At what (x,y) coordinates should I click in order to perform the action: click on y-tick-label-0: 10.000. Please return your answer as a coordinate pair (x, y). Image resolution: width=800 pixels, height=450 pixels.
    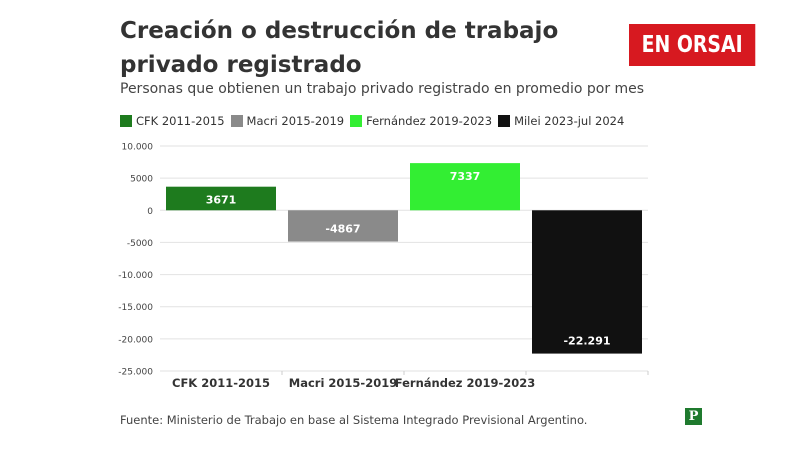
    Looking at the image, I should click on (138, 148).